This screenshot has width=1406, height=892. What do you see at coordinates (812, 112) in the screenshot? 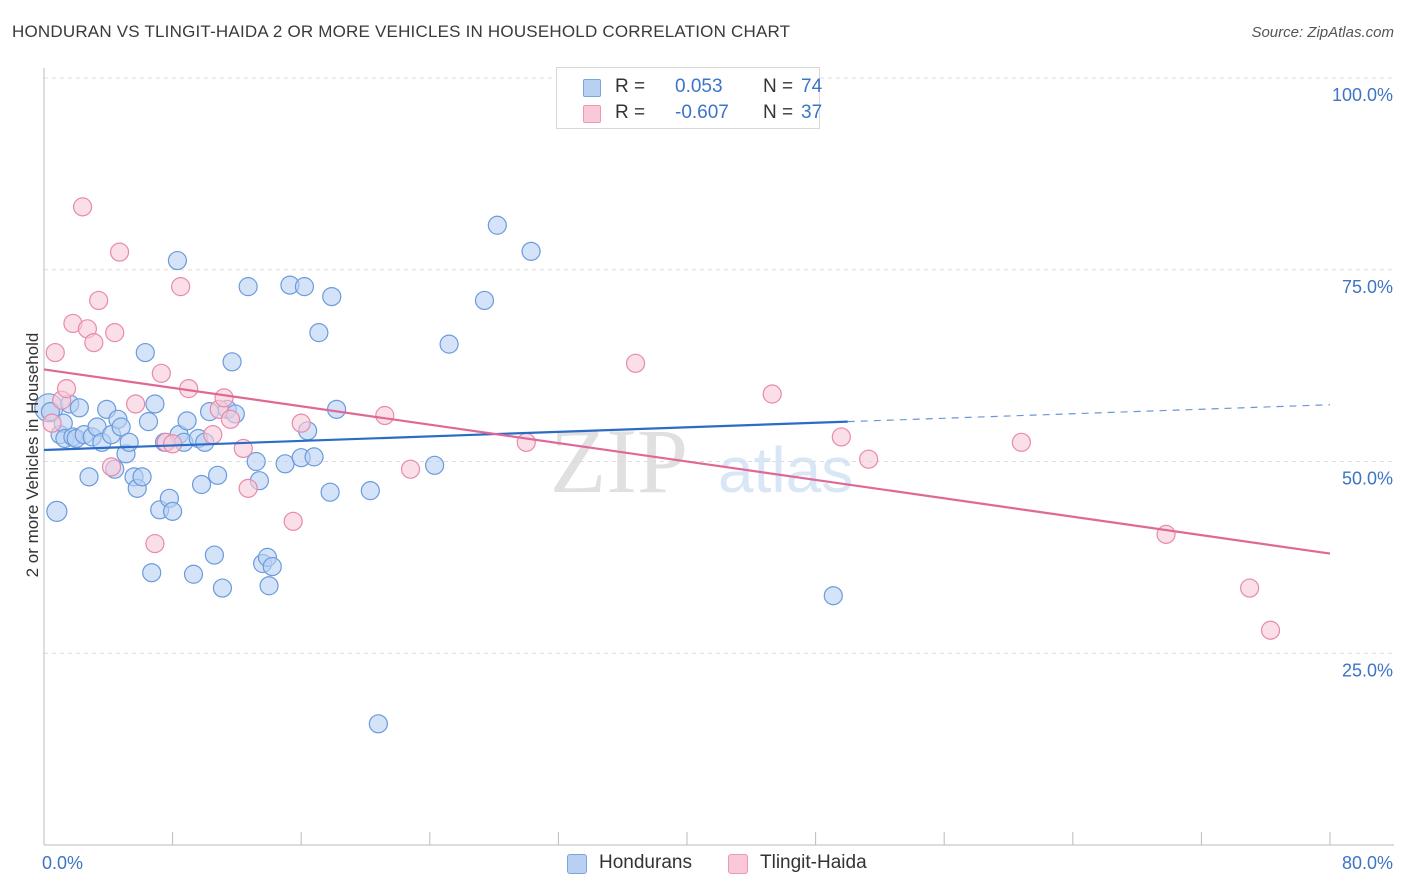
I see `legend-n-value: 37` at bounding box center [812, 112].